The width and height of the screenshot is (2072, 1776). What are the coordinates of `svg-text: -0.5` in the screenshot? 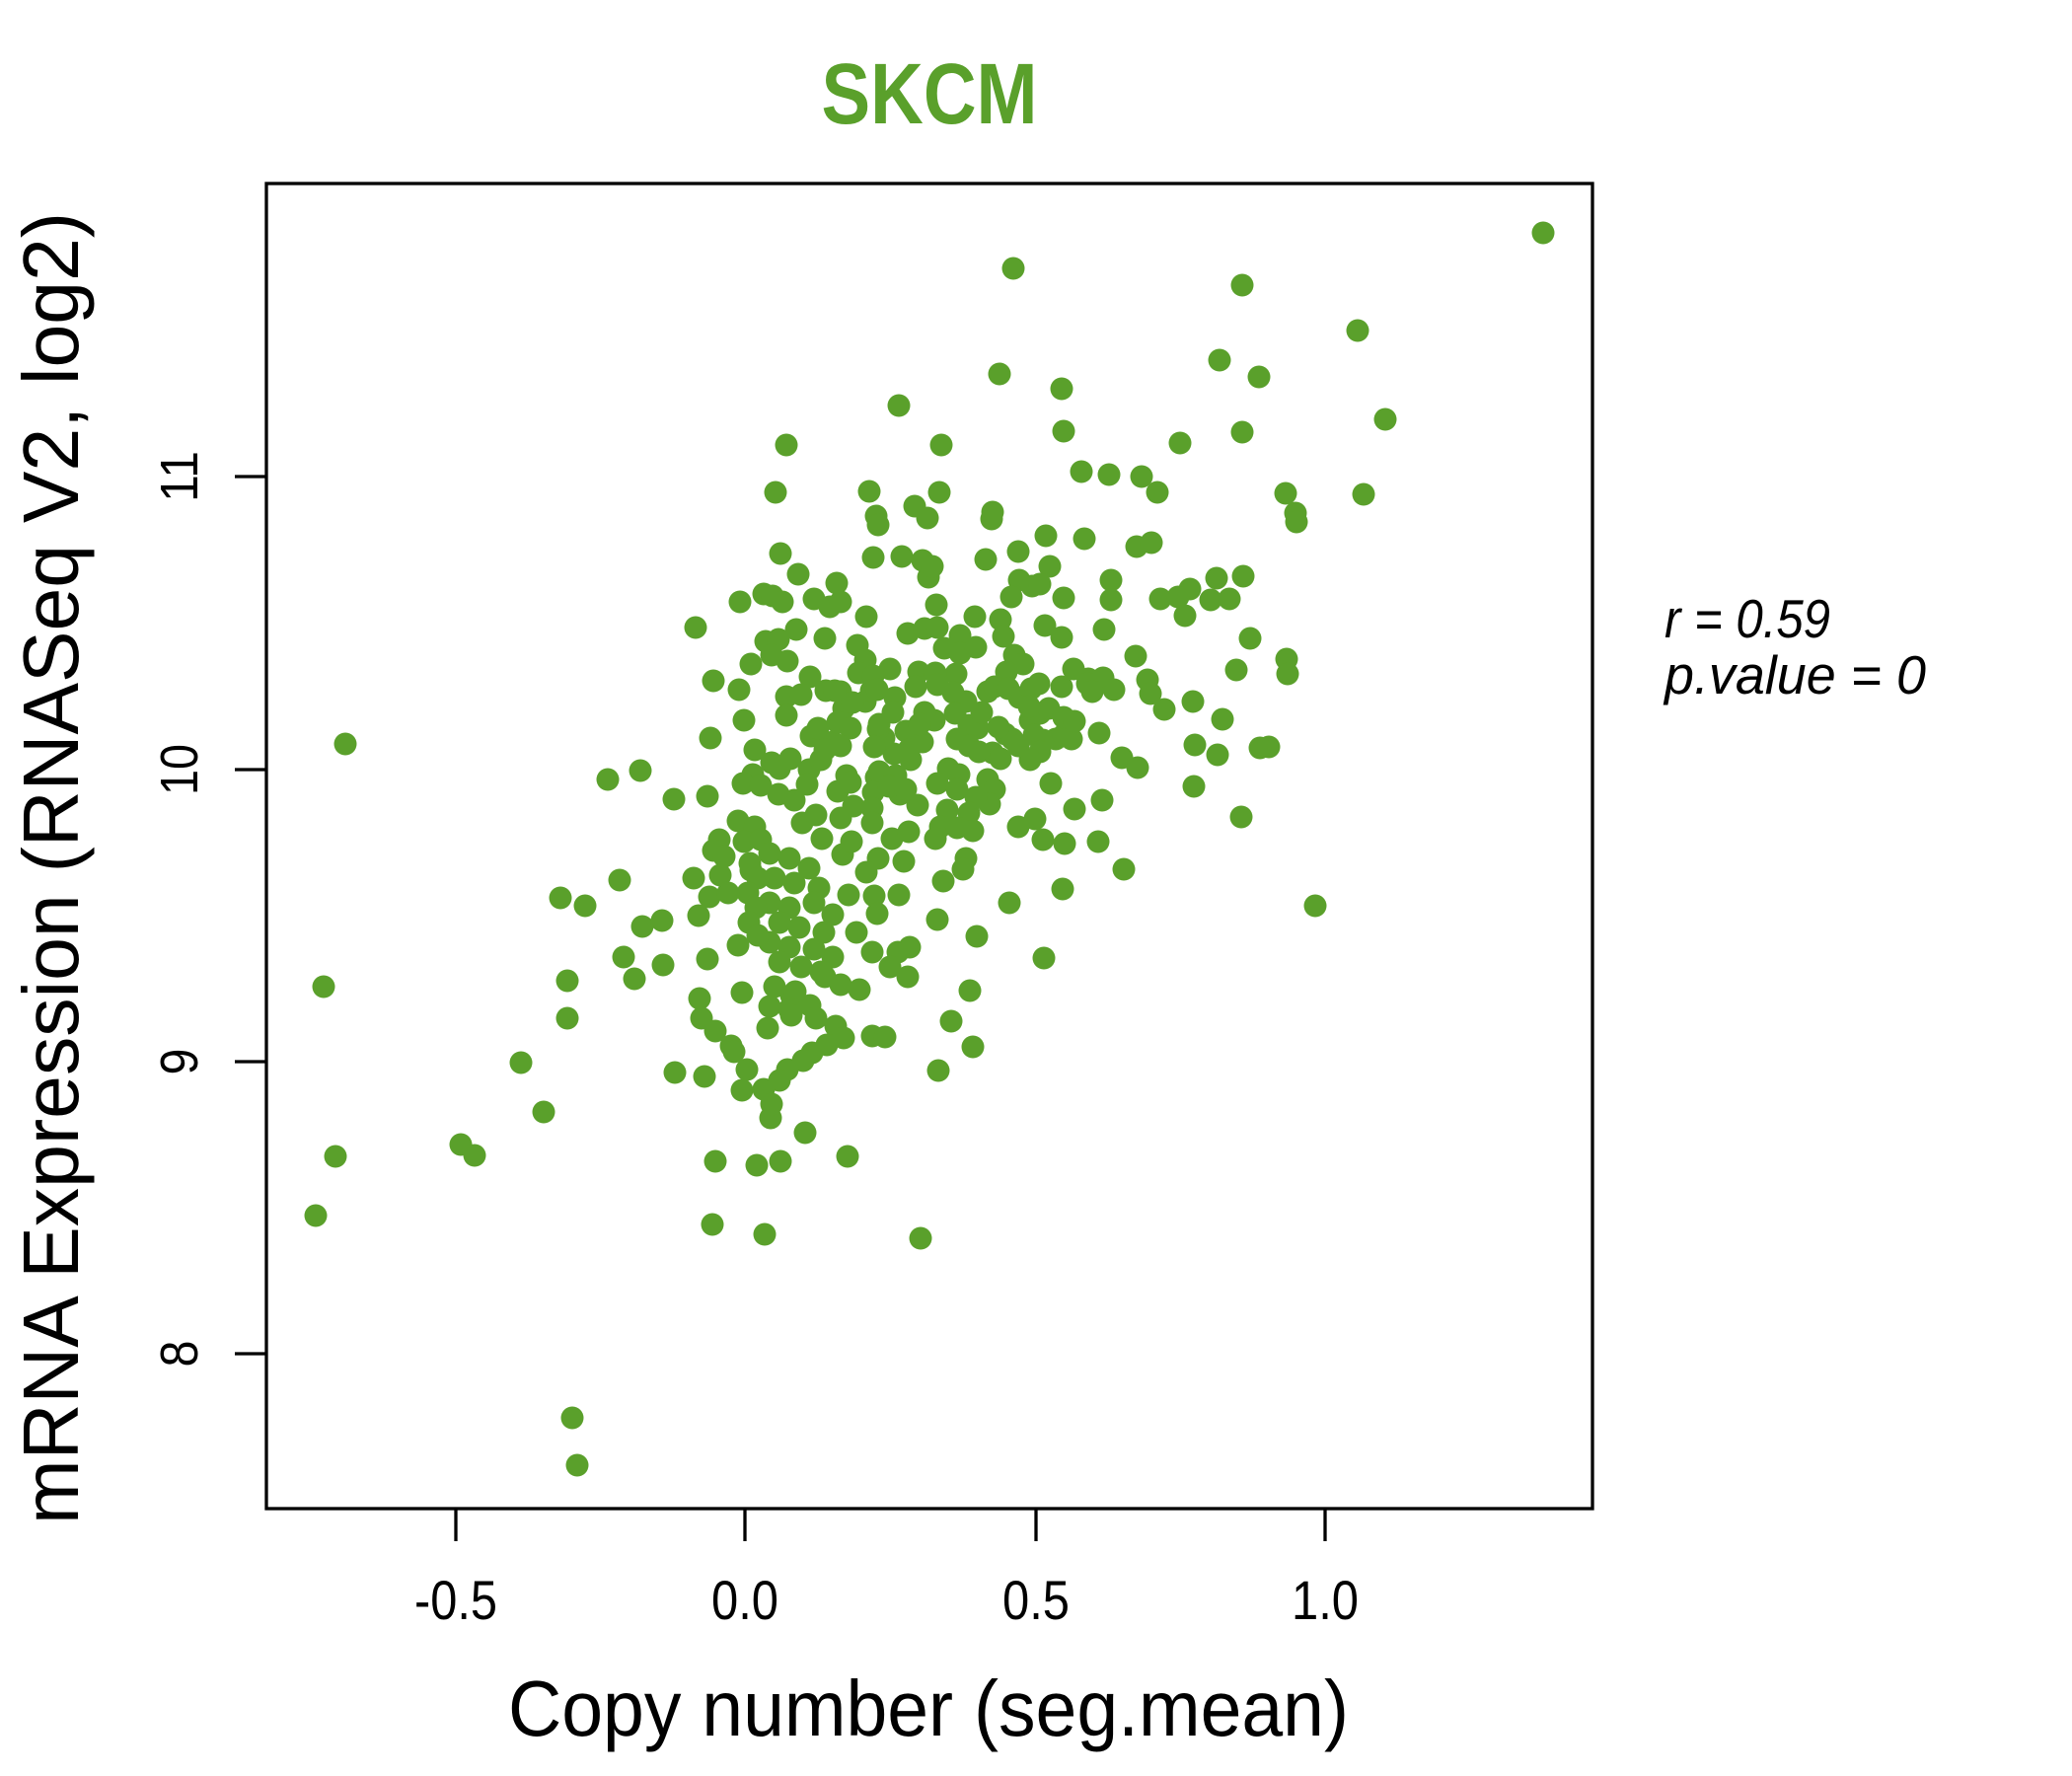 It's located at (455, 1600).